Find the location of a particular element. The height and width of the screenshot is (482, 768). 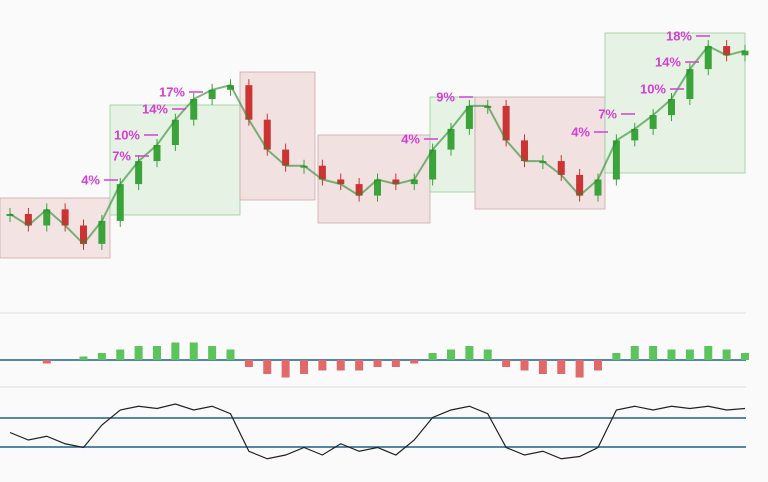

annotation: 17% is located at coordinates (172, 91).